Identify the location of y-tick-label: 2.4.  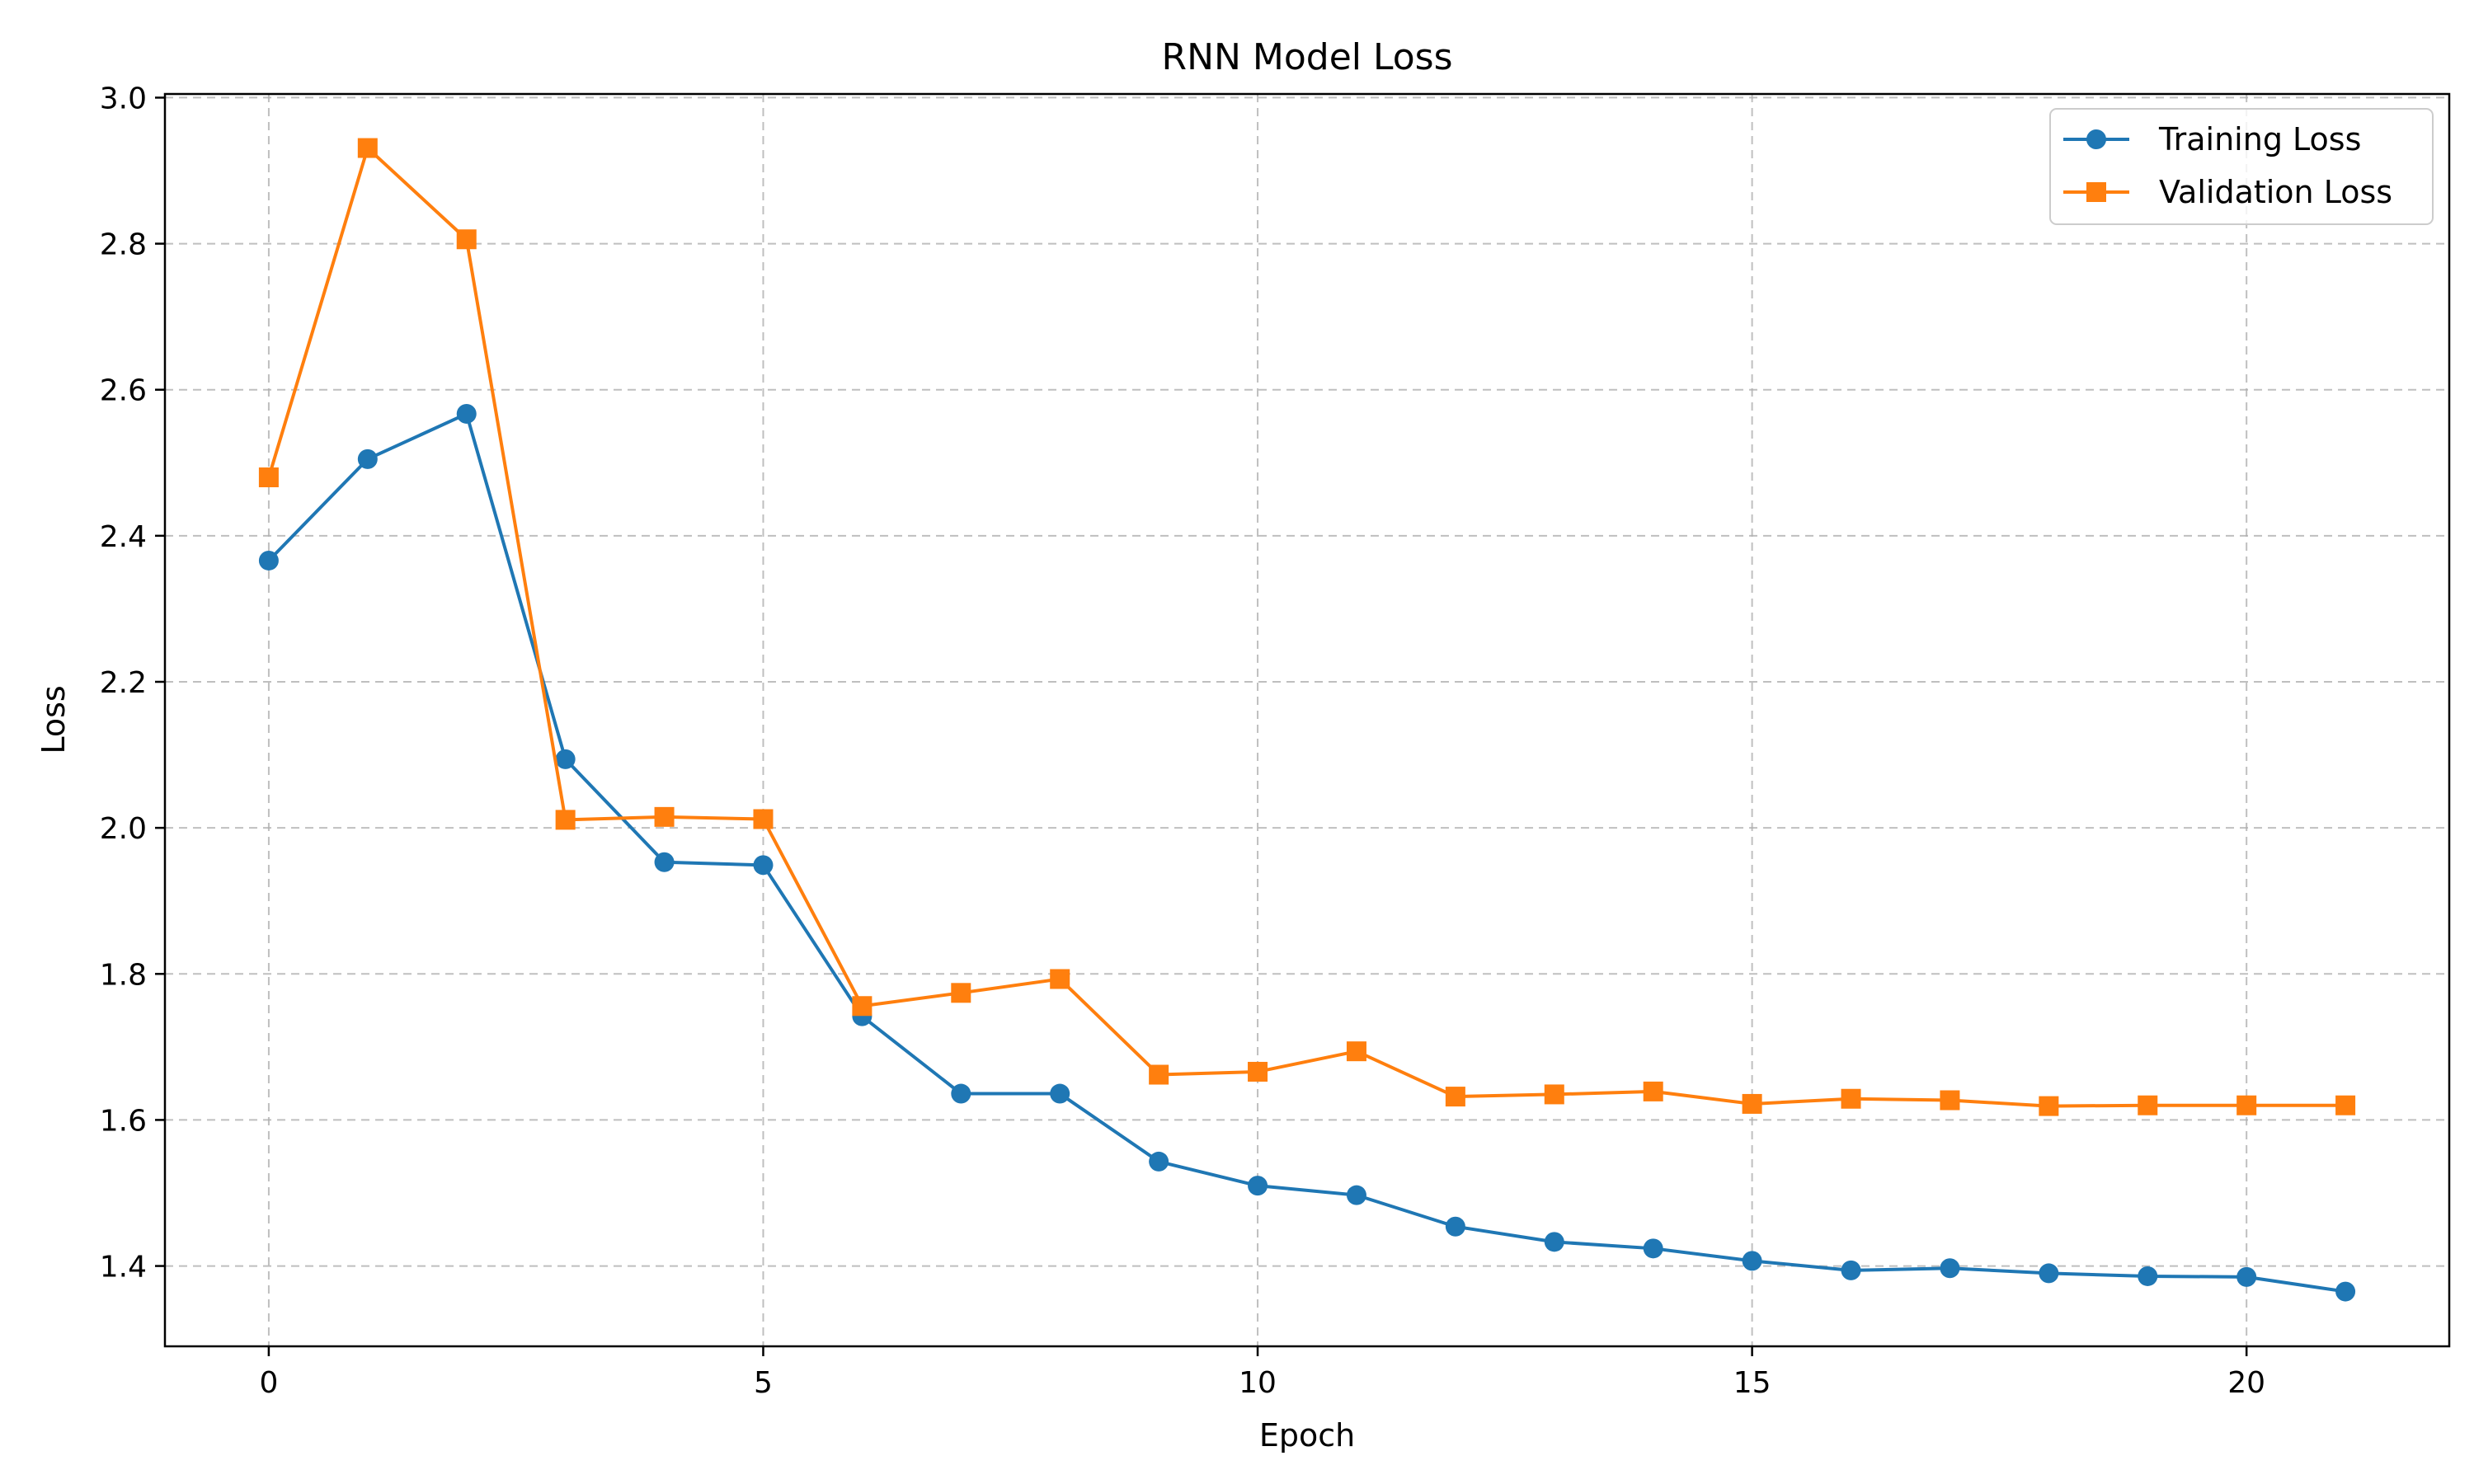
(123, 537).